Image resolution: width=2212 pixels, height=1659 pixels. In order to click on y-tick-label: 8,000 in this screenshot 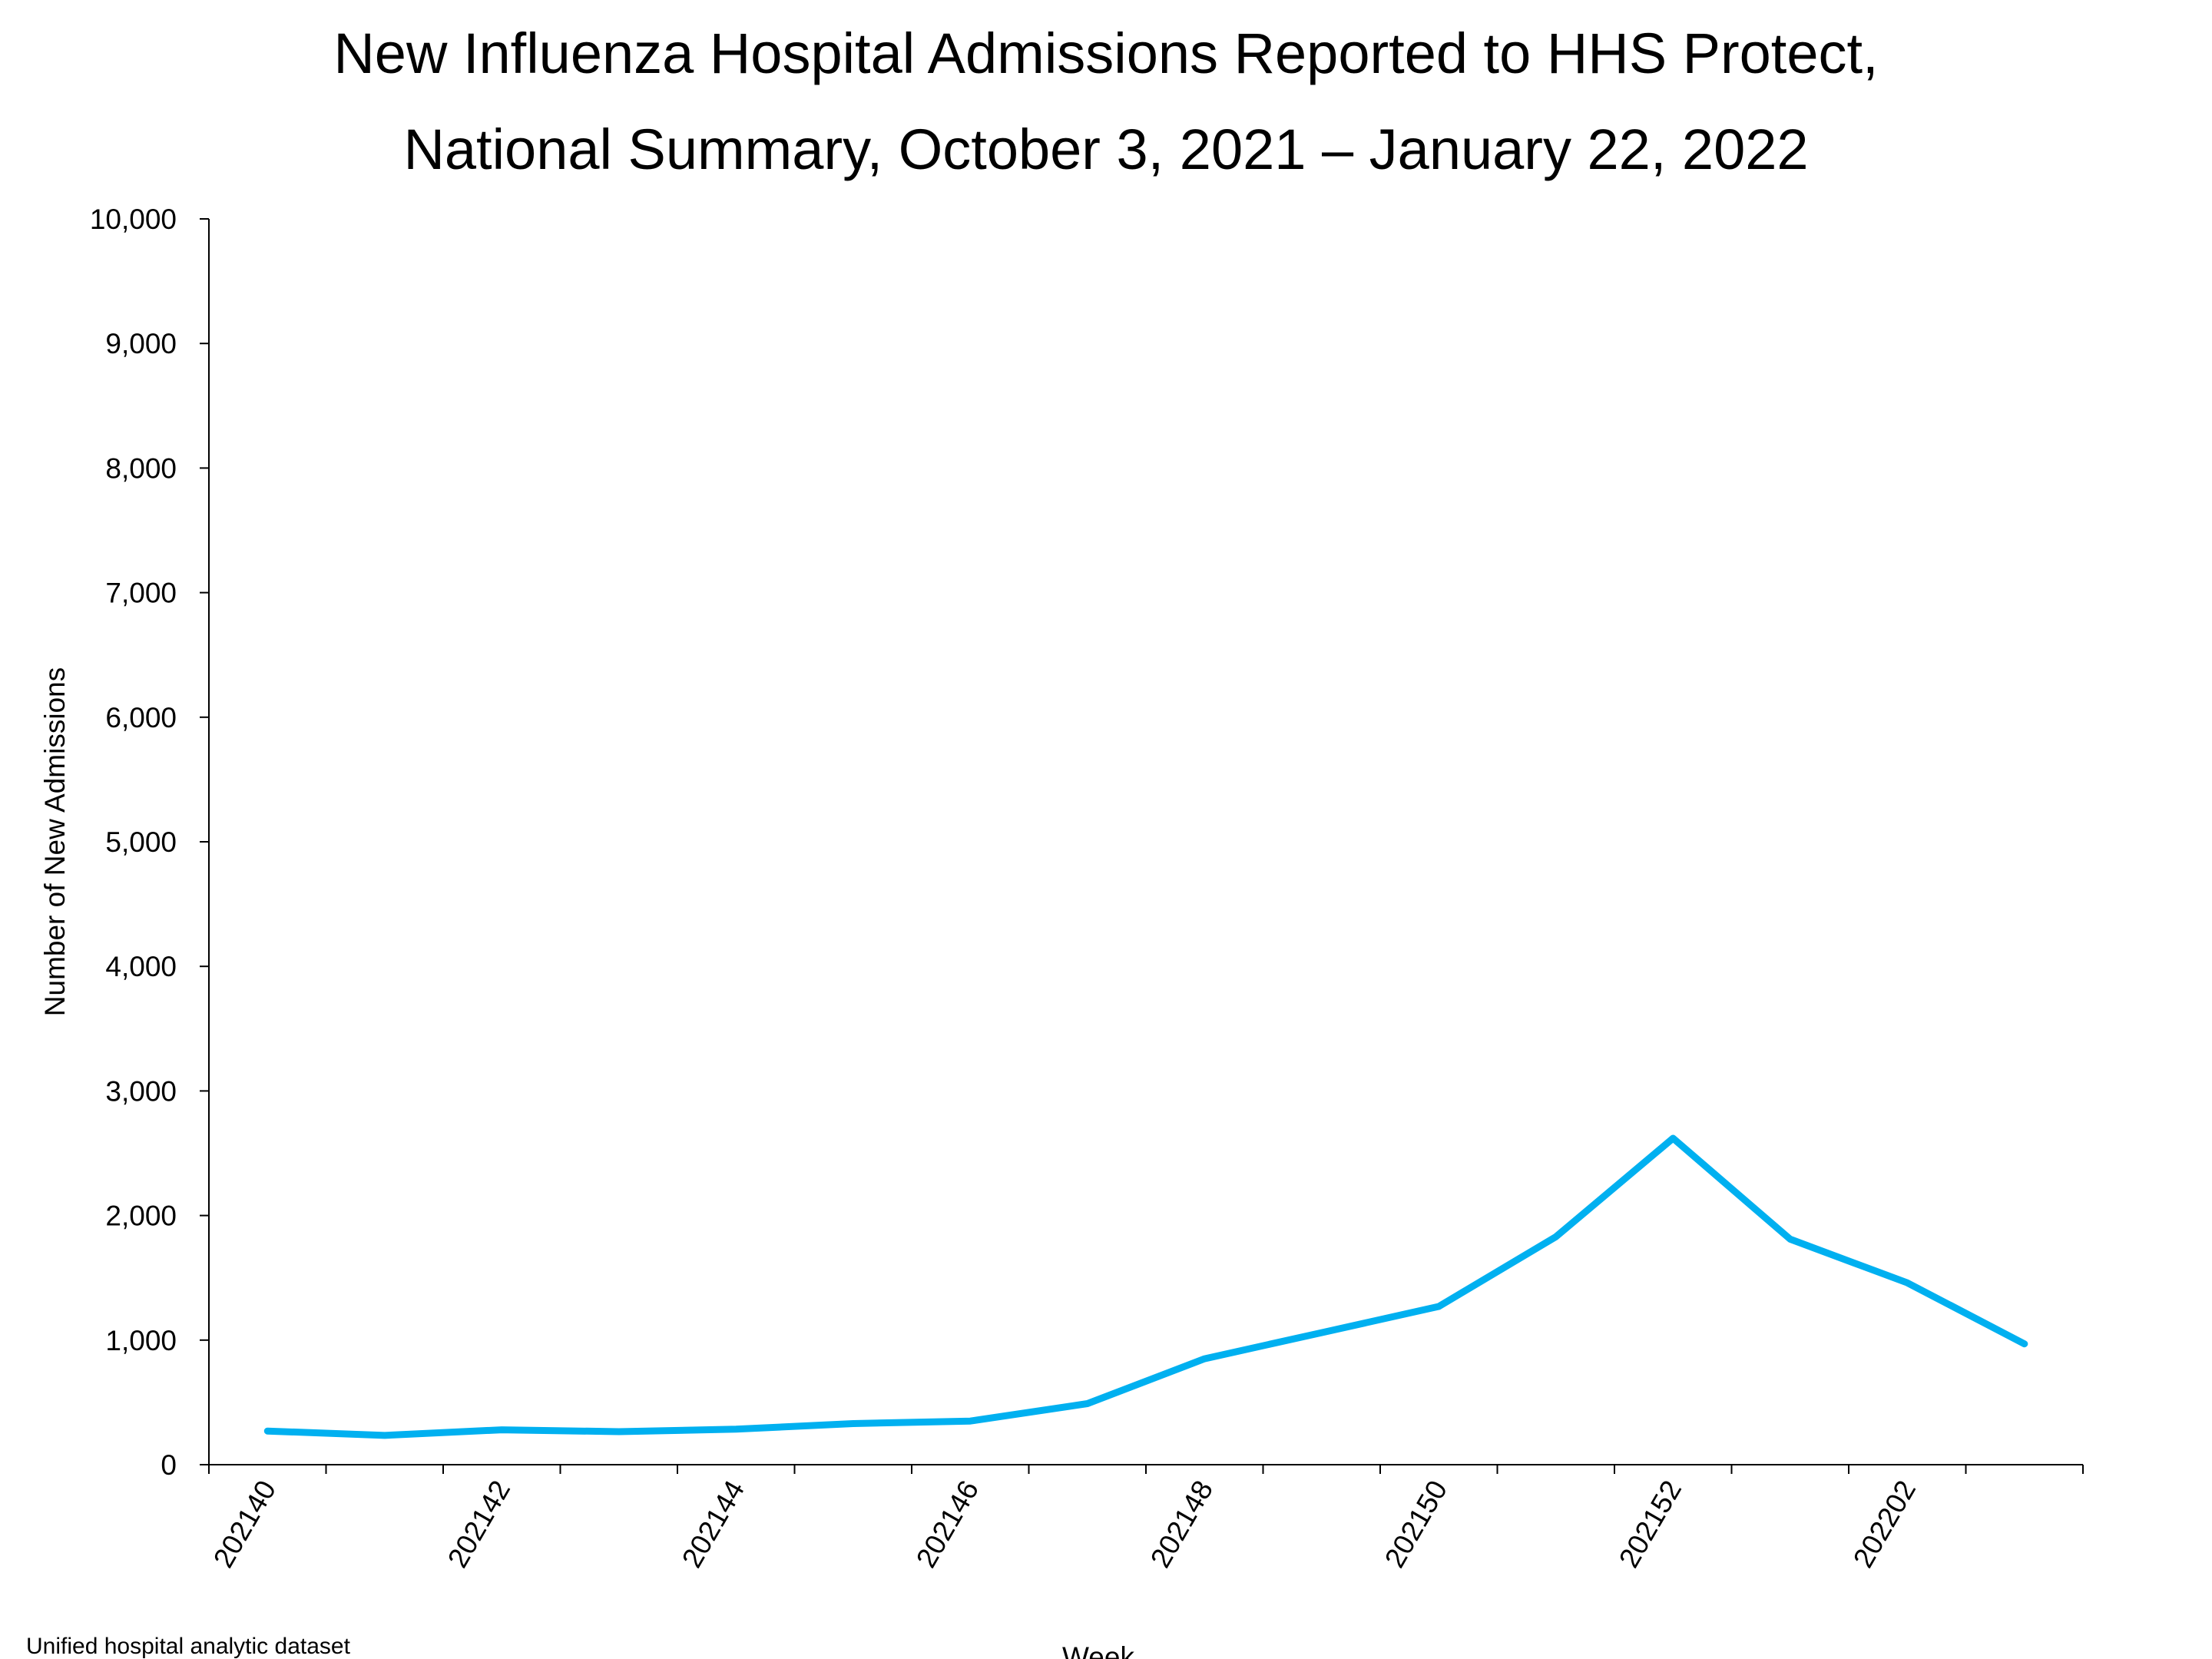, I will do `click(141, 468)`.